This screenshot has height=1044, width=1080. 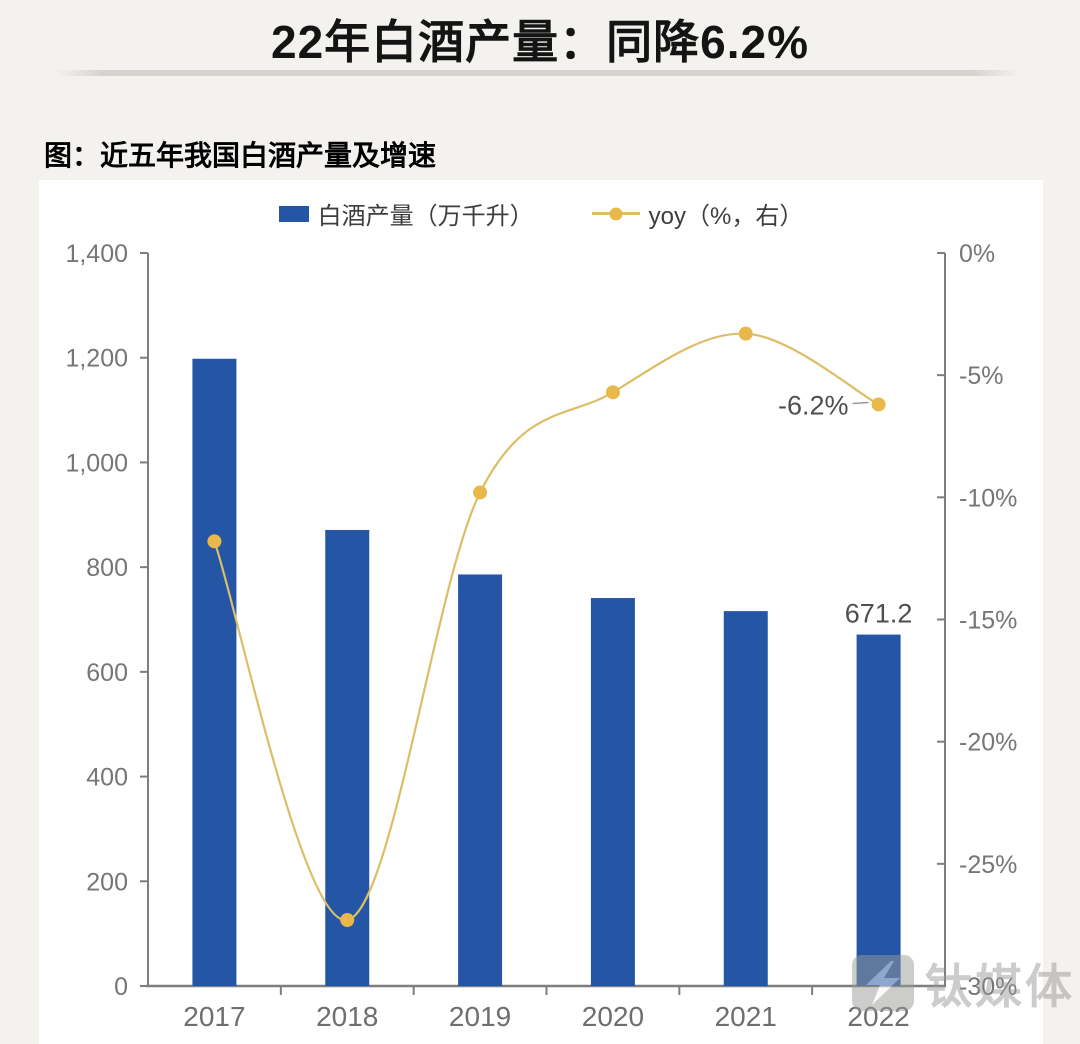 What do you see at coordinates (615, 213) in the screenshot?
I see `line-swatch-icon` at bounding box center [615, 213].